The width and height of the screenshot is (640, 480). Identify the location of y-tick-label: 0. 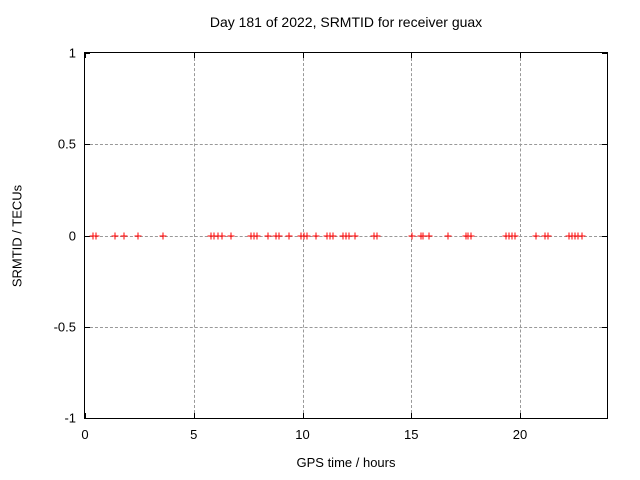
(72, 235).